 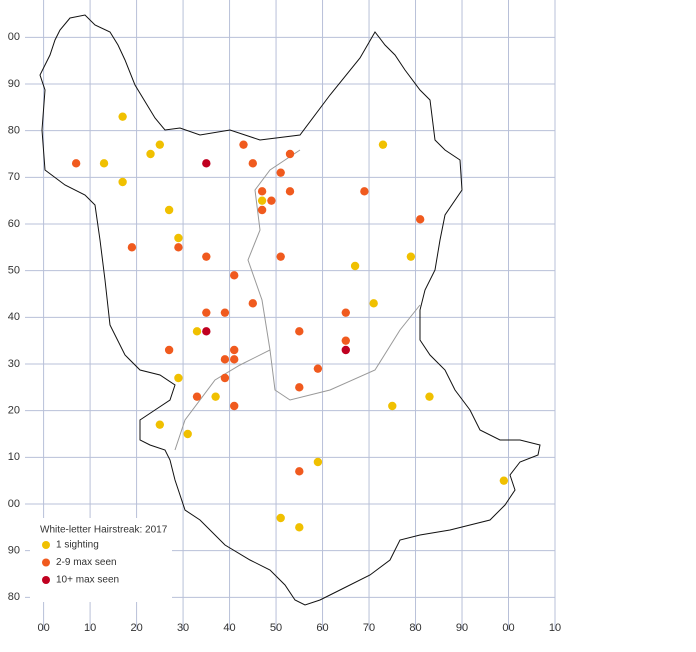 What do you see at coordinates (14, 271) in the screenshot?
I see `y-tick-label: 50` at bounding box center [14, 271].